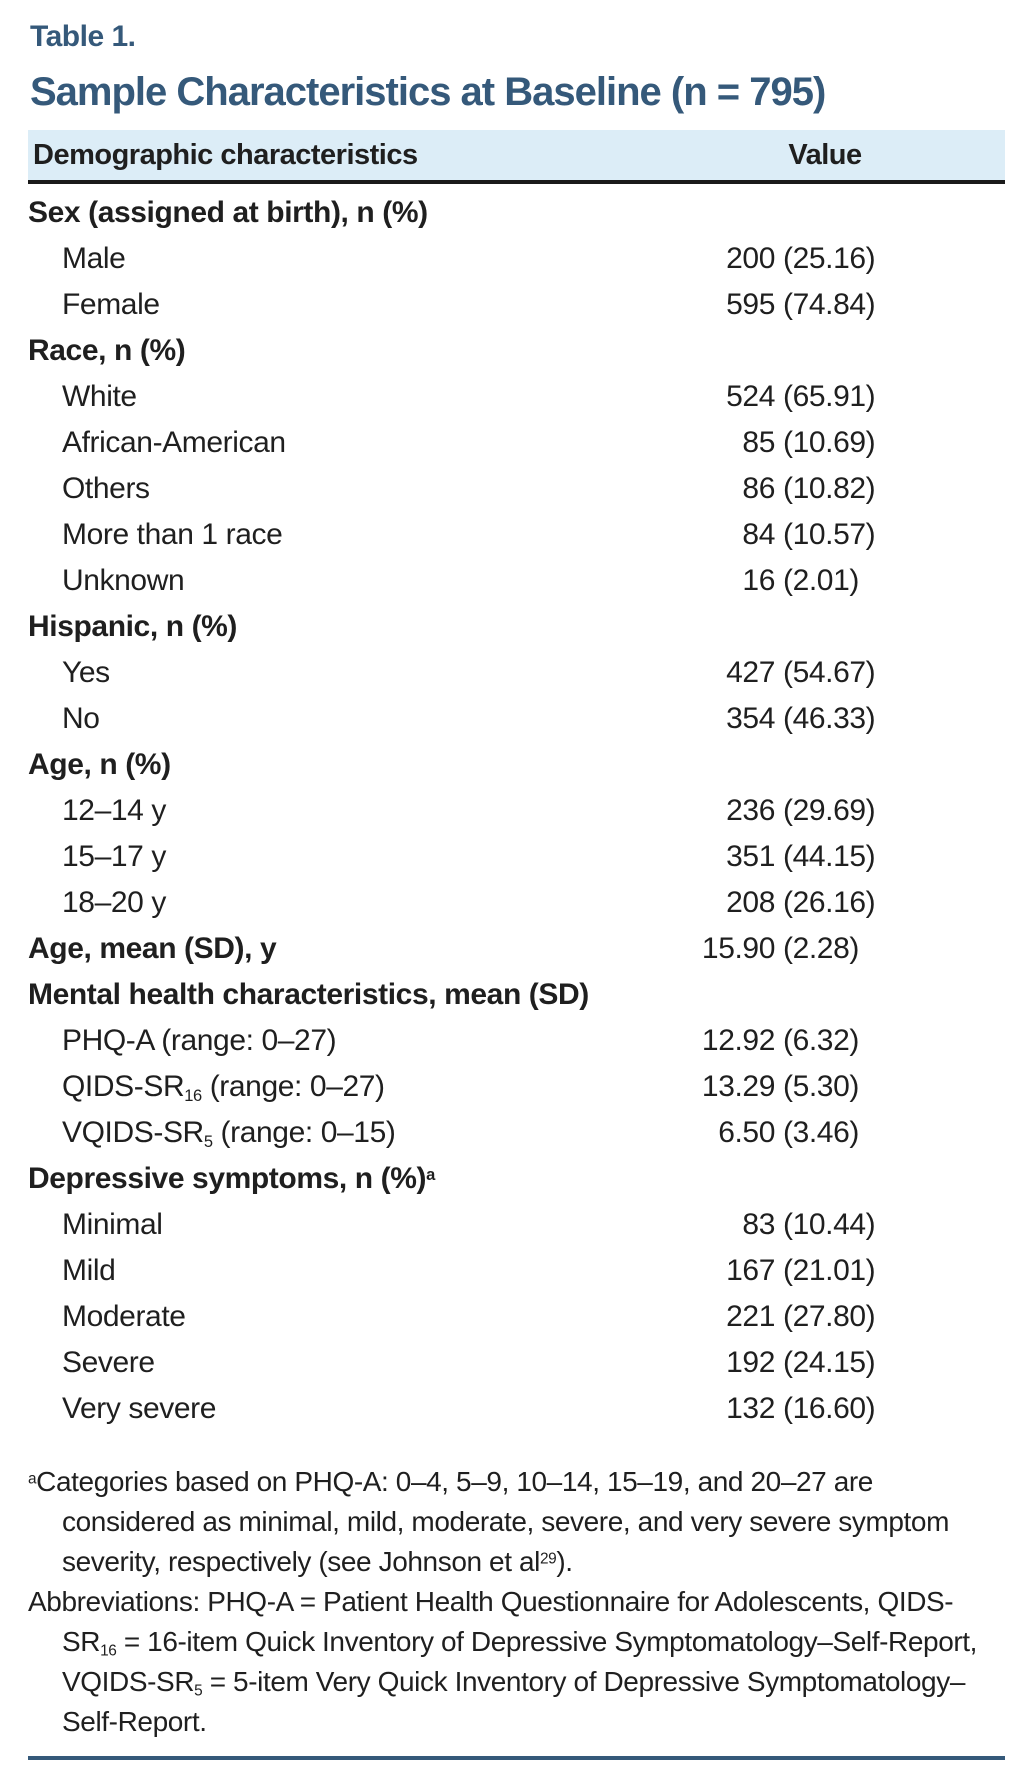  I want to click on table-row: Race, n (%), so click(516, 351).